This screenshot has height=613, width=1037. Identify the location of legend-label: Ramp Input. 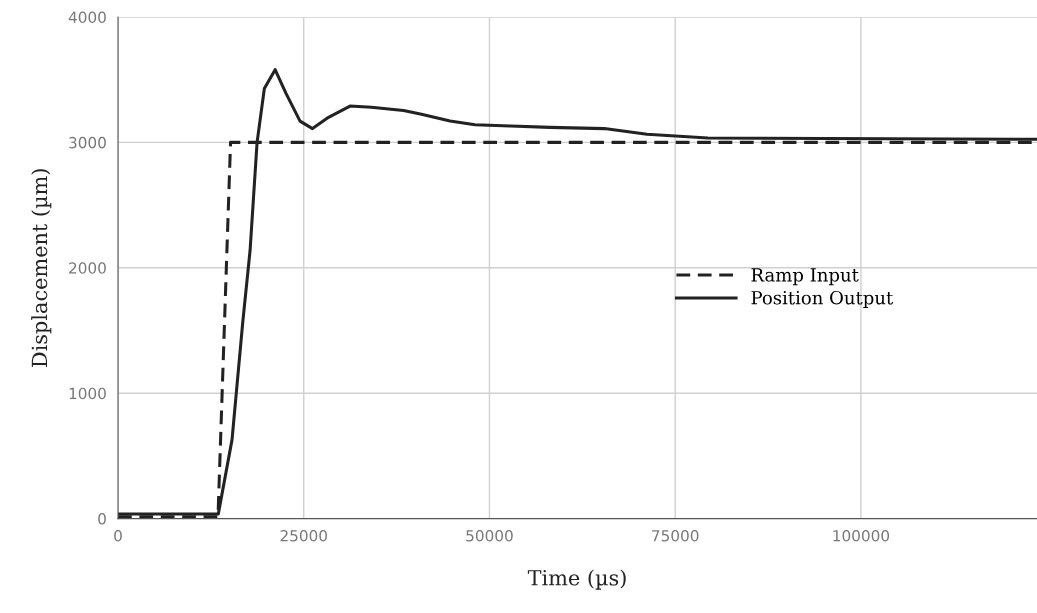
(805, 277).